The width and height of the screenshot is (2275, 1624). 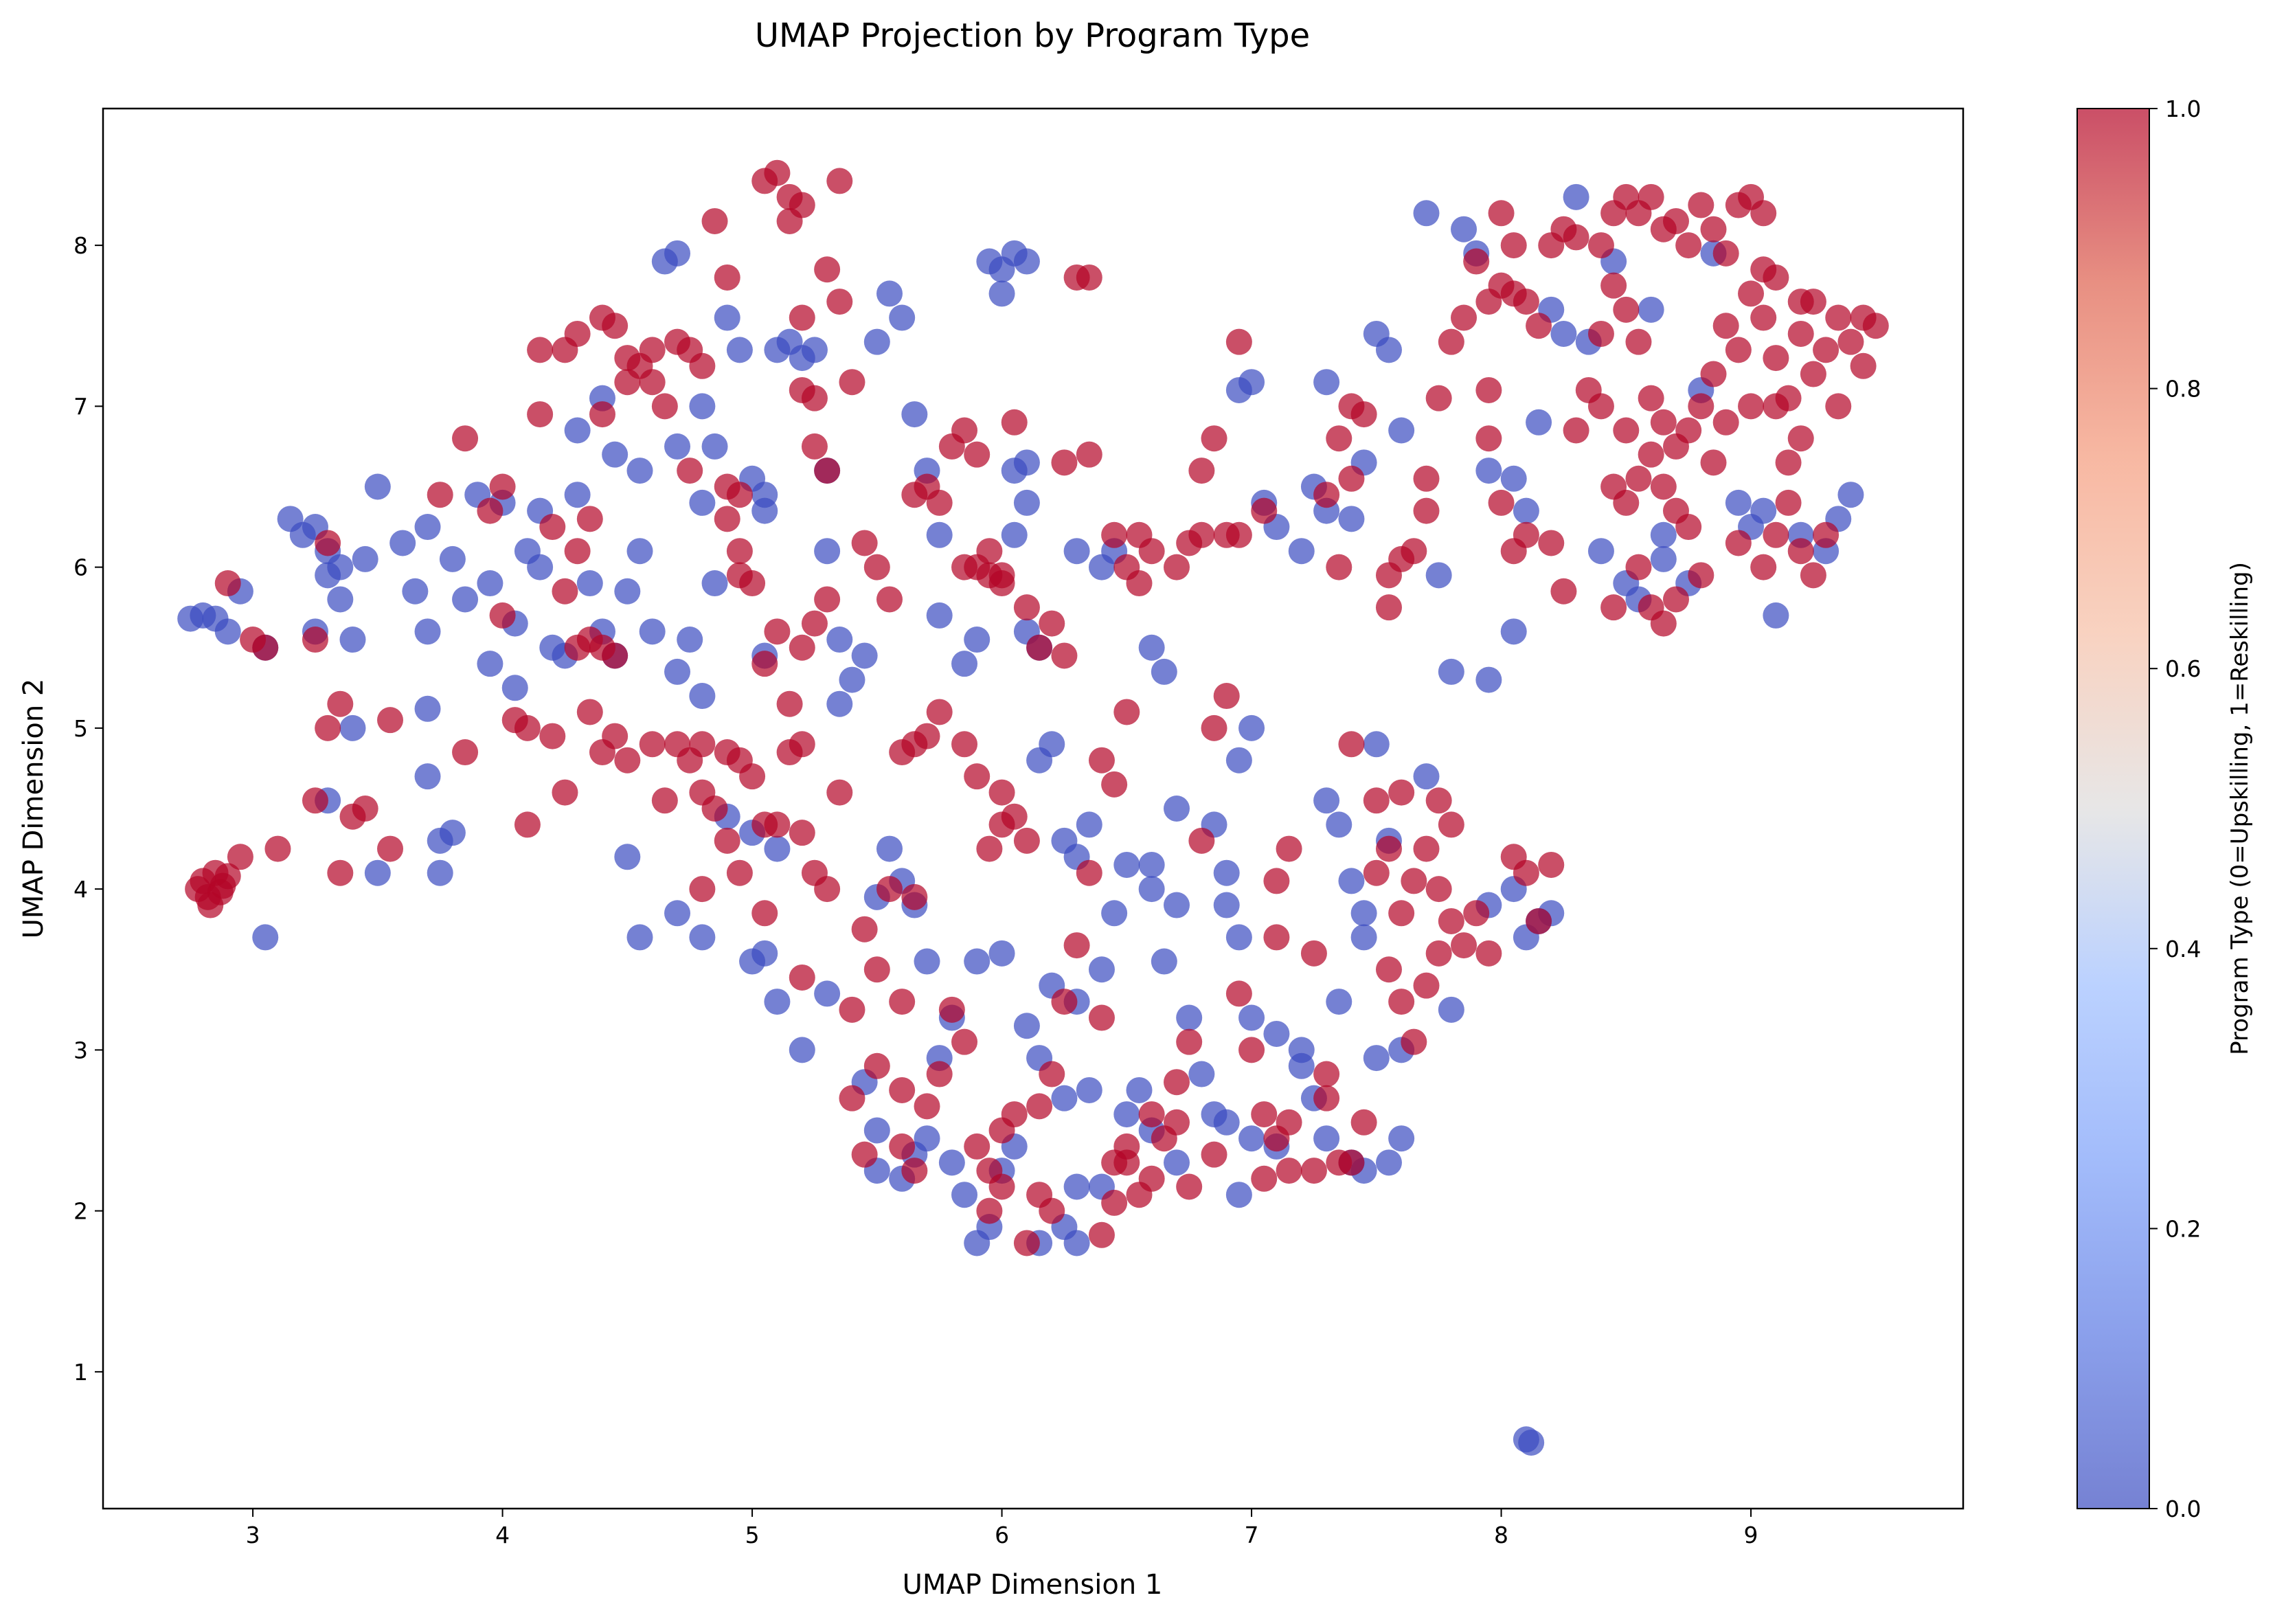 What do you see at coordinates (753, 1535) in the screenshot?
I see `x-tick-label: 5` at bounding box center [753, 1535].